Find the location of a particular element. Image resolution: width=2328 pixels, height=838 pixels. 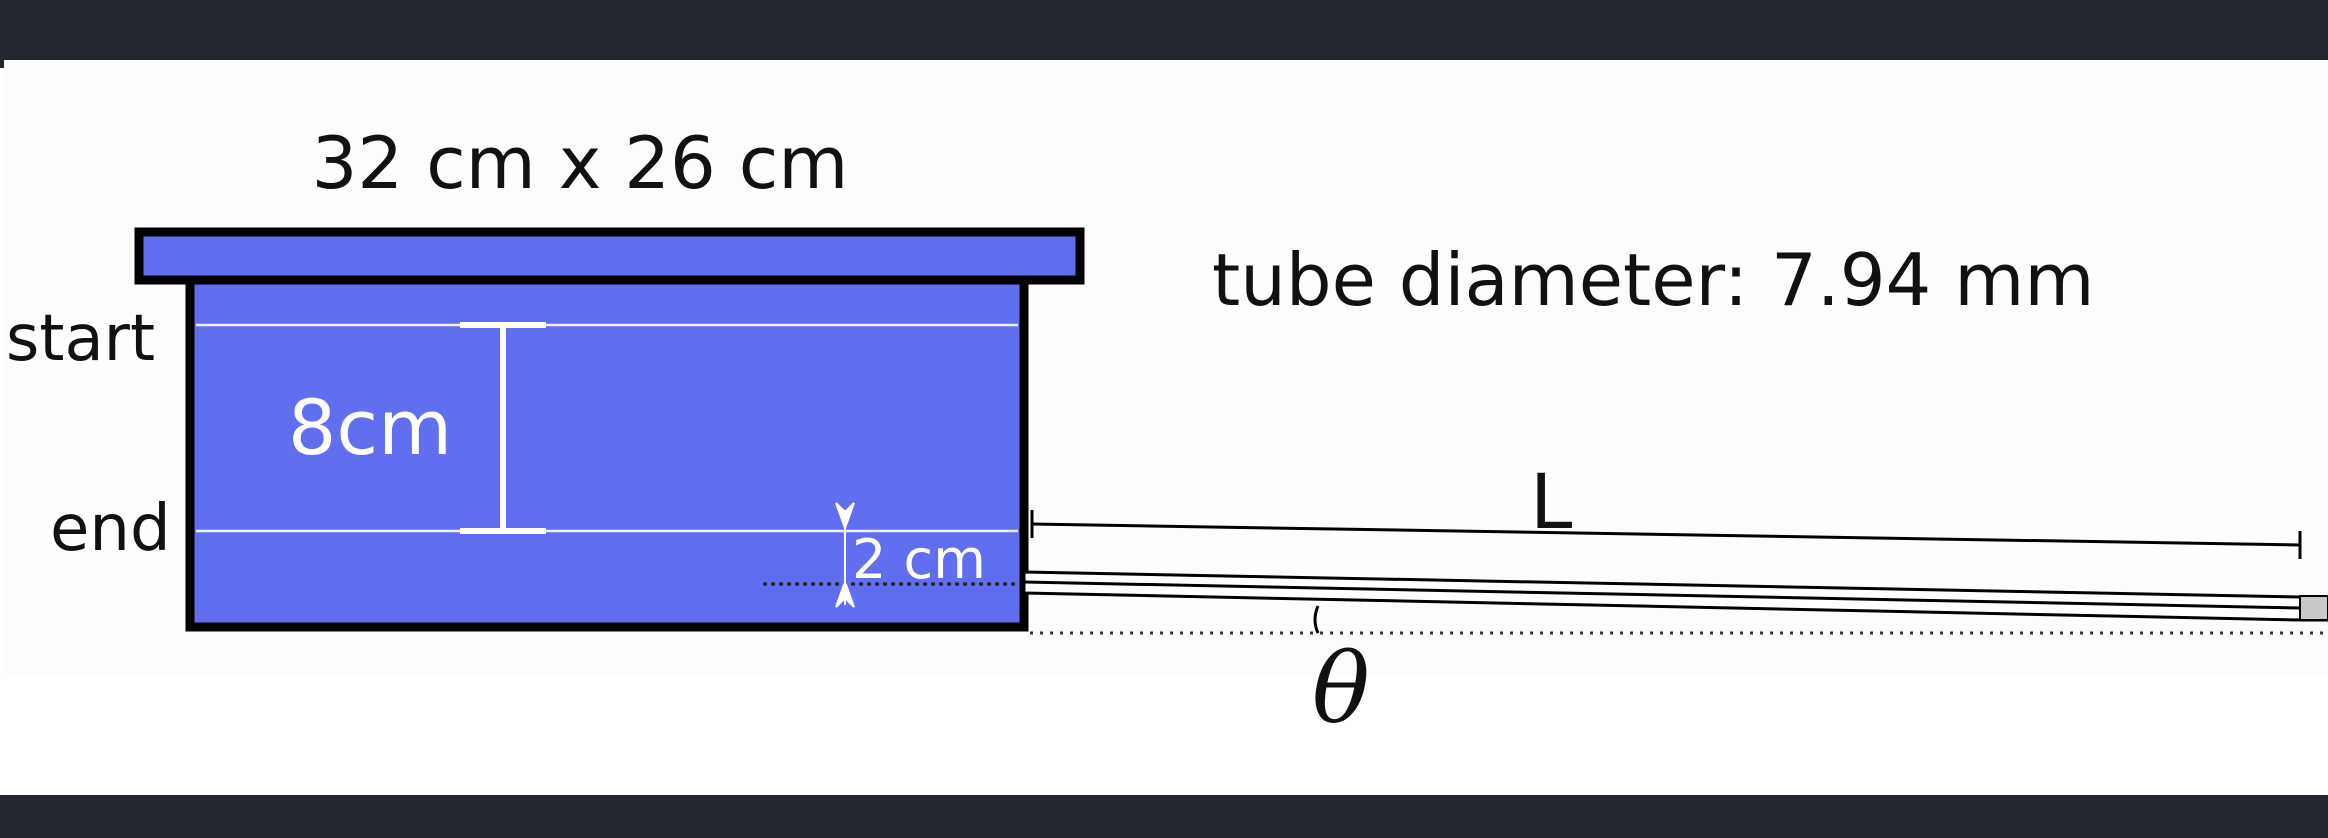

bottom-frame-bar is located at coordinates (1164, 816).